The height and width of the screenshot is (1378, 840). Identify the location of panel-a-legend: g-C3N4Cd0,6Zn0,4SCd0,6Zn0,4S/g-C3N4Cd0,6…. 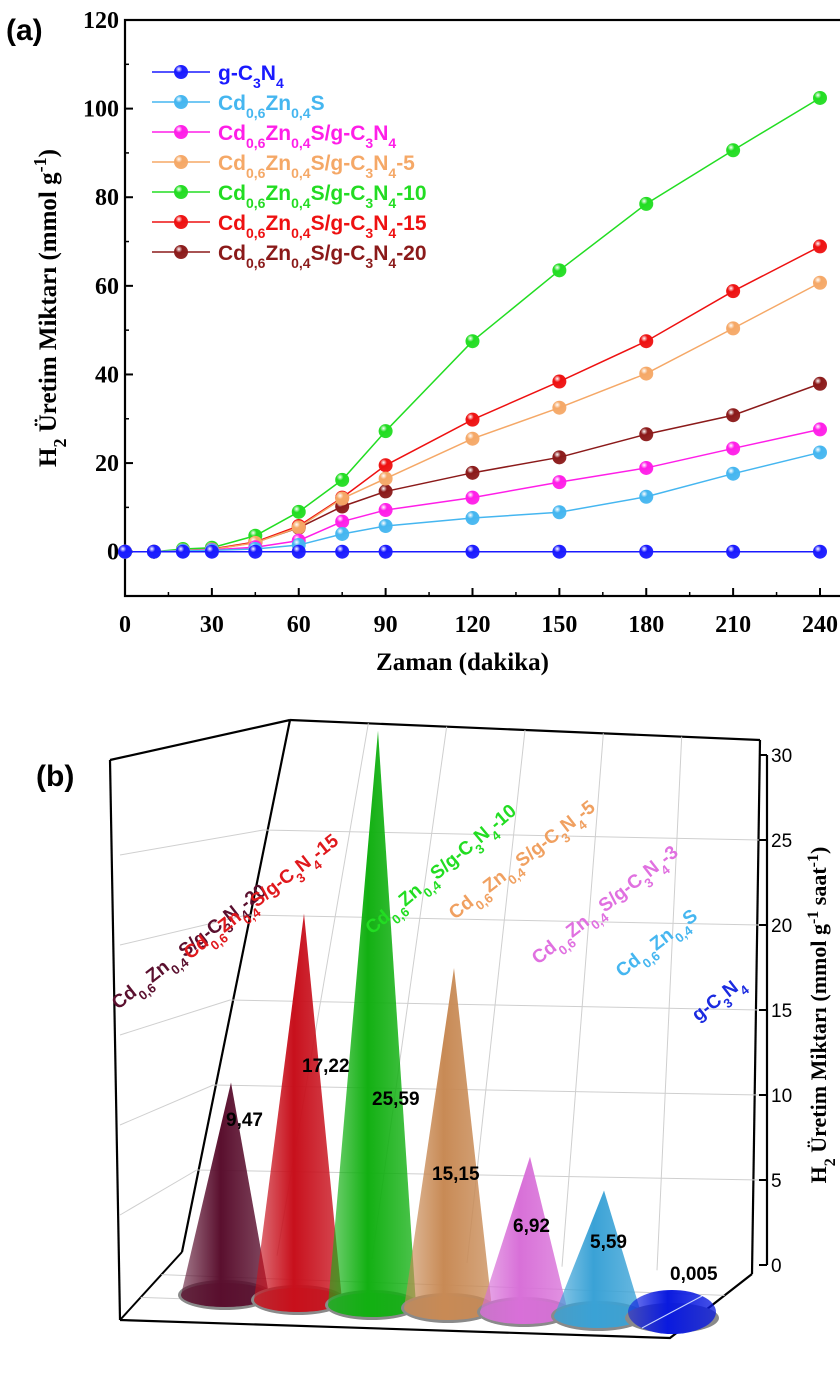
(289, 166).